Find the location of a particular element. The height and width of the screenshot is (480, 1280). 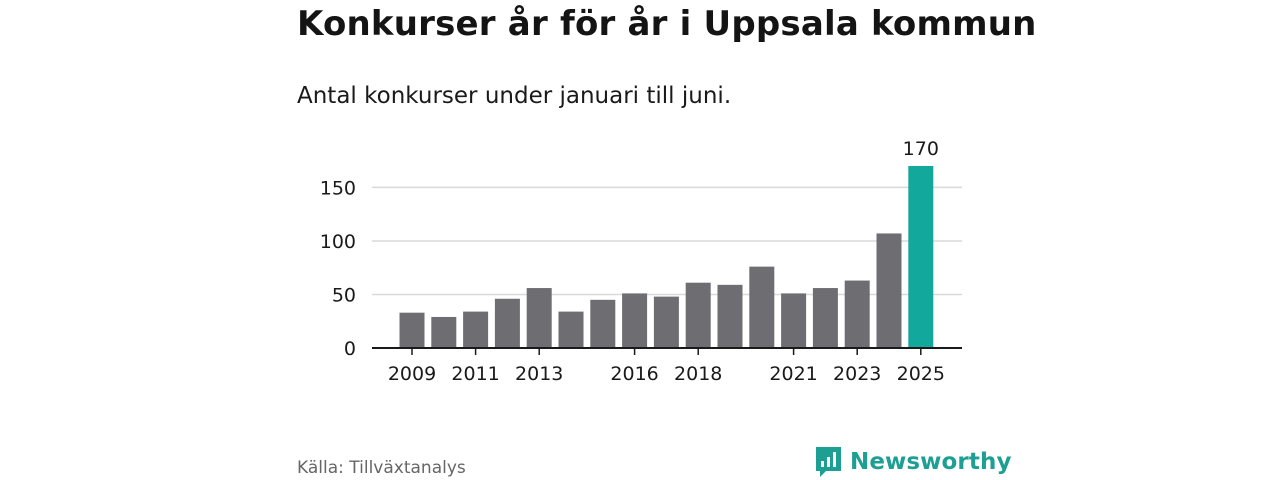

y-tick-label: 0 is located at coordinates (350, 349).